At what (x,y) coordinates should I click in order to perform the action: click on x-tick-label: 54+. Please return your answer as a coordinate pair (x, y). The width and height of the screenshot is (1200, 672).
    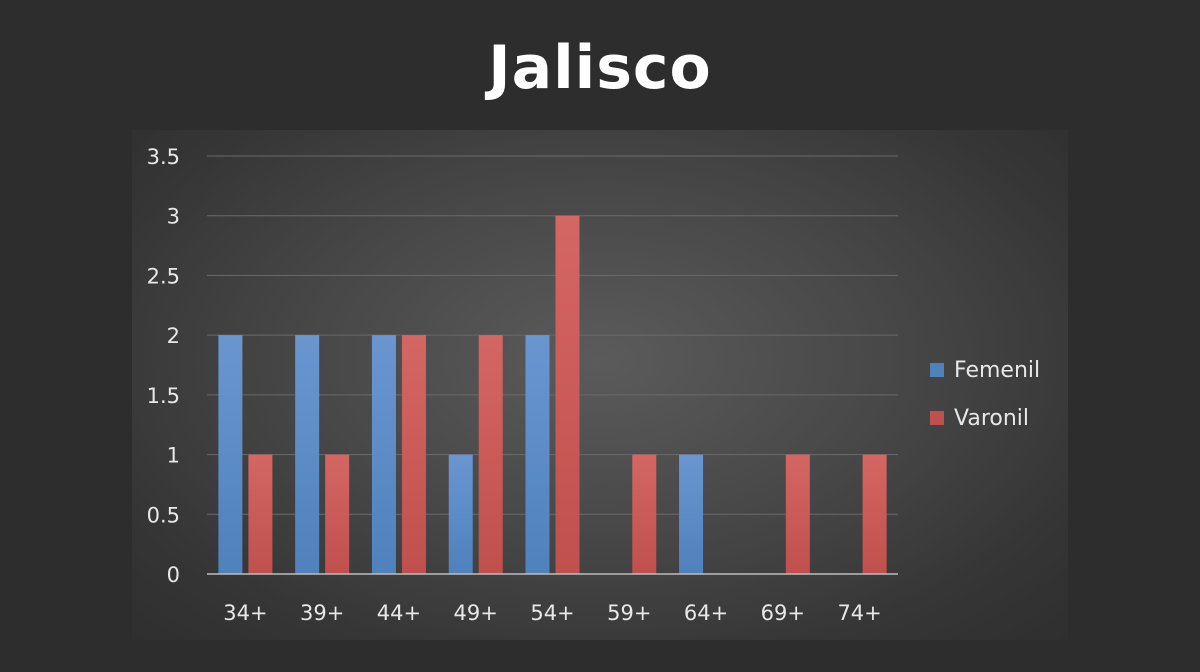
    Looking at the image, I should click on (552, 613).